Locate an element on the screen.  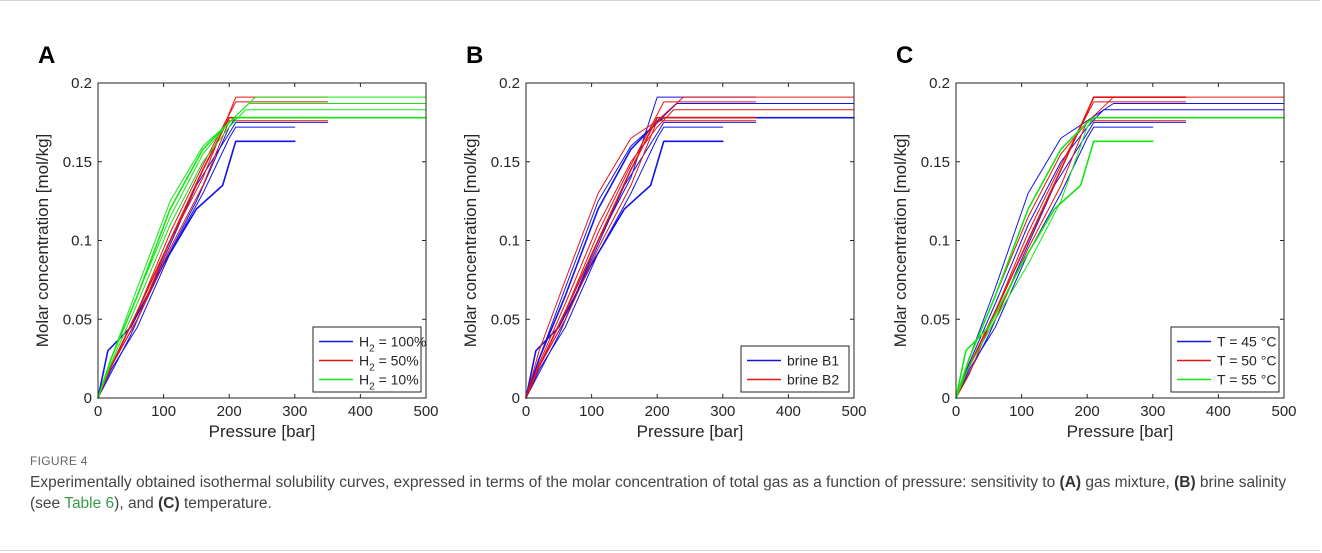
panel-a-letter: A is located at coordinates (47, 55).